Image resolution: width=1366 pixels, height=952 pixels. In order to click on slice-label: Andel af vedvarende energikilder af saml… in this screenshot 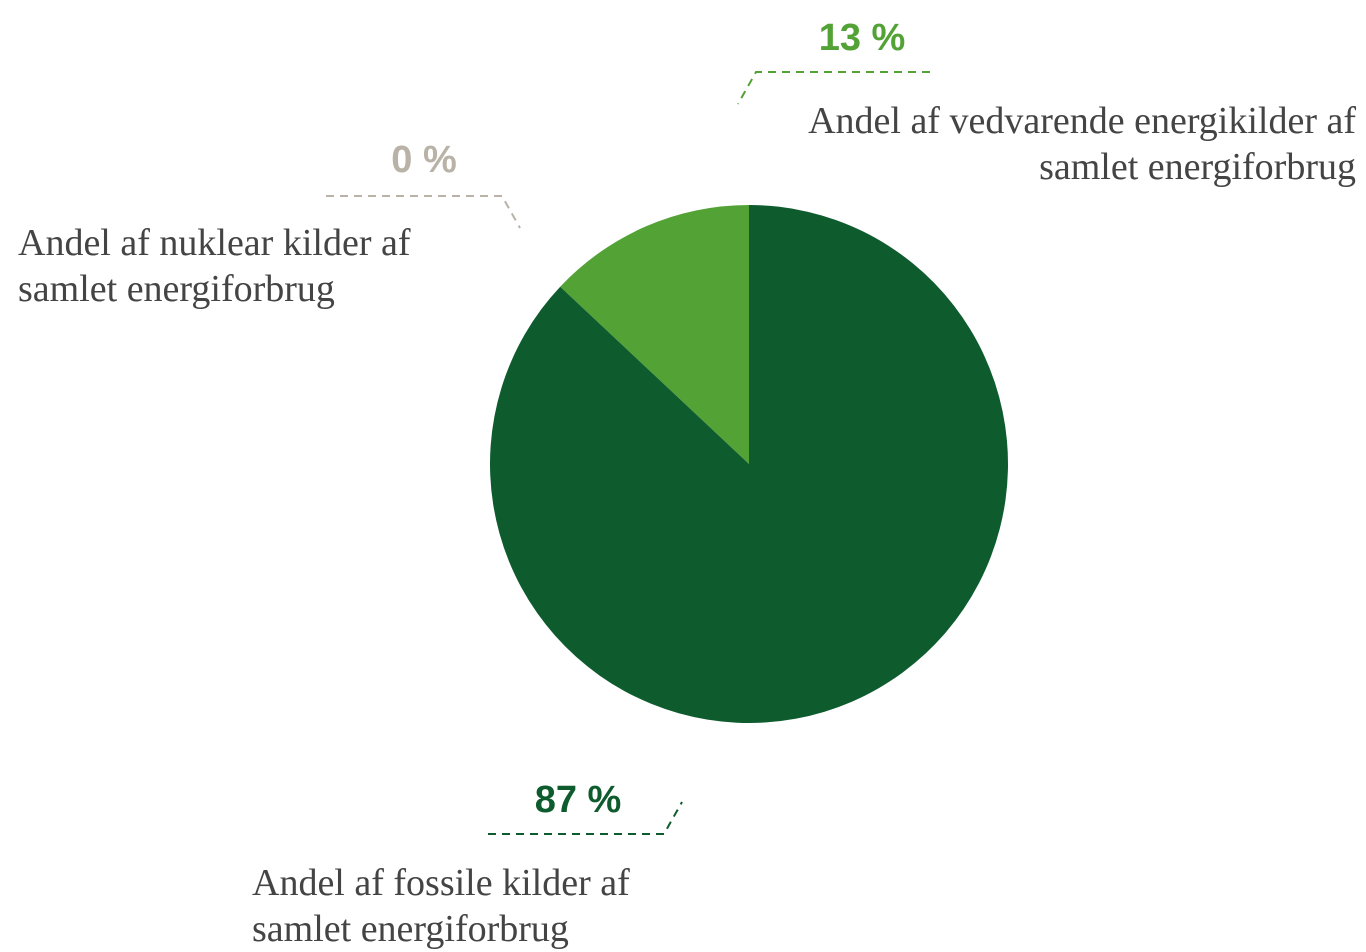, I will do `click(1082, 144)`.